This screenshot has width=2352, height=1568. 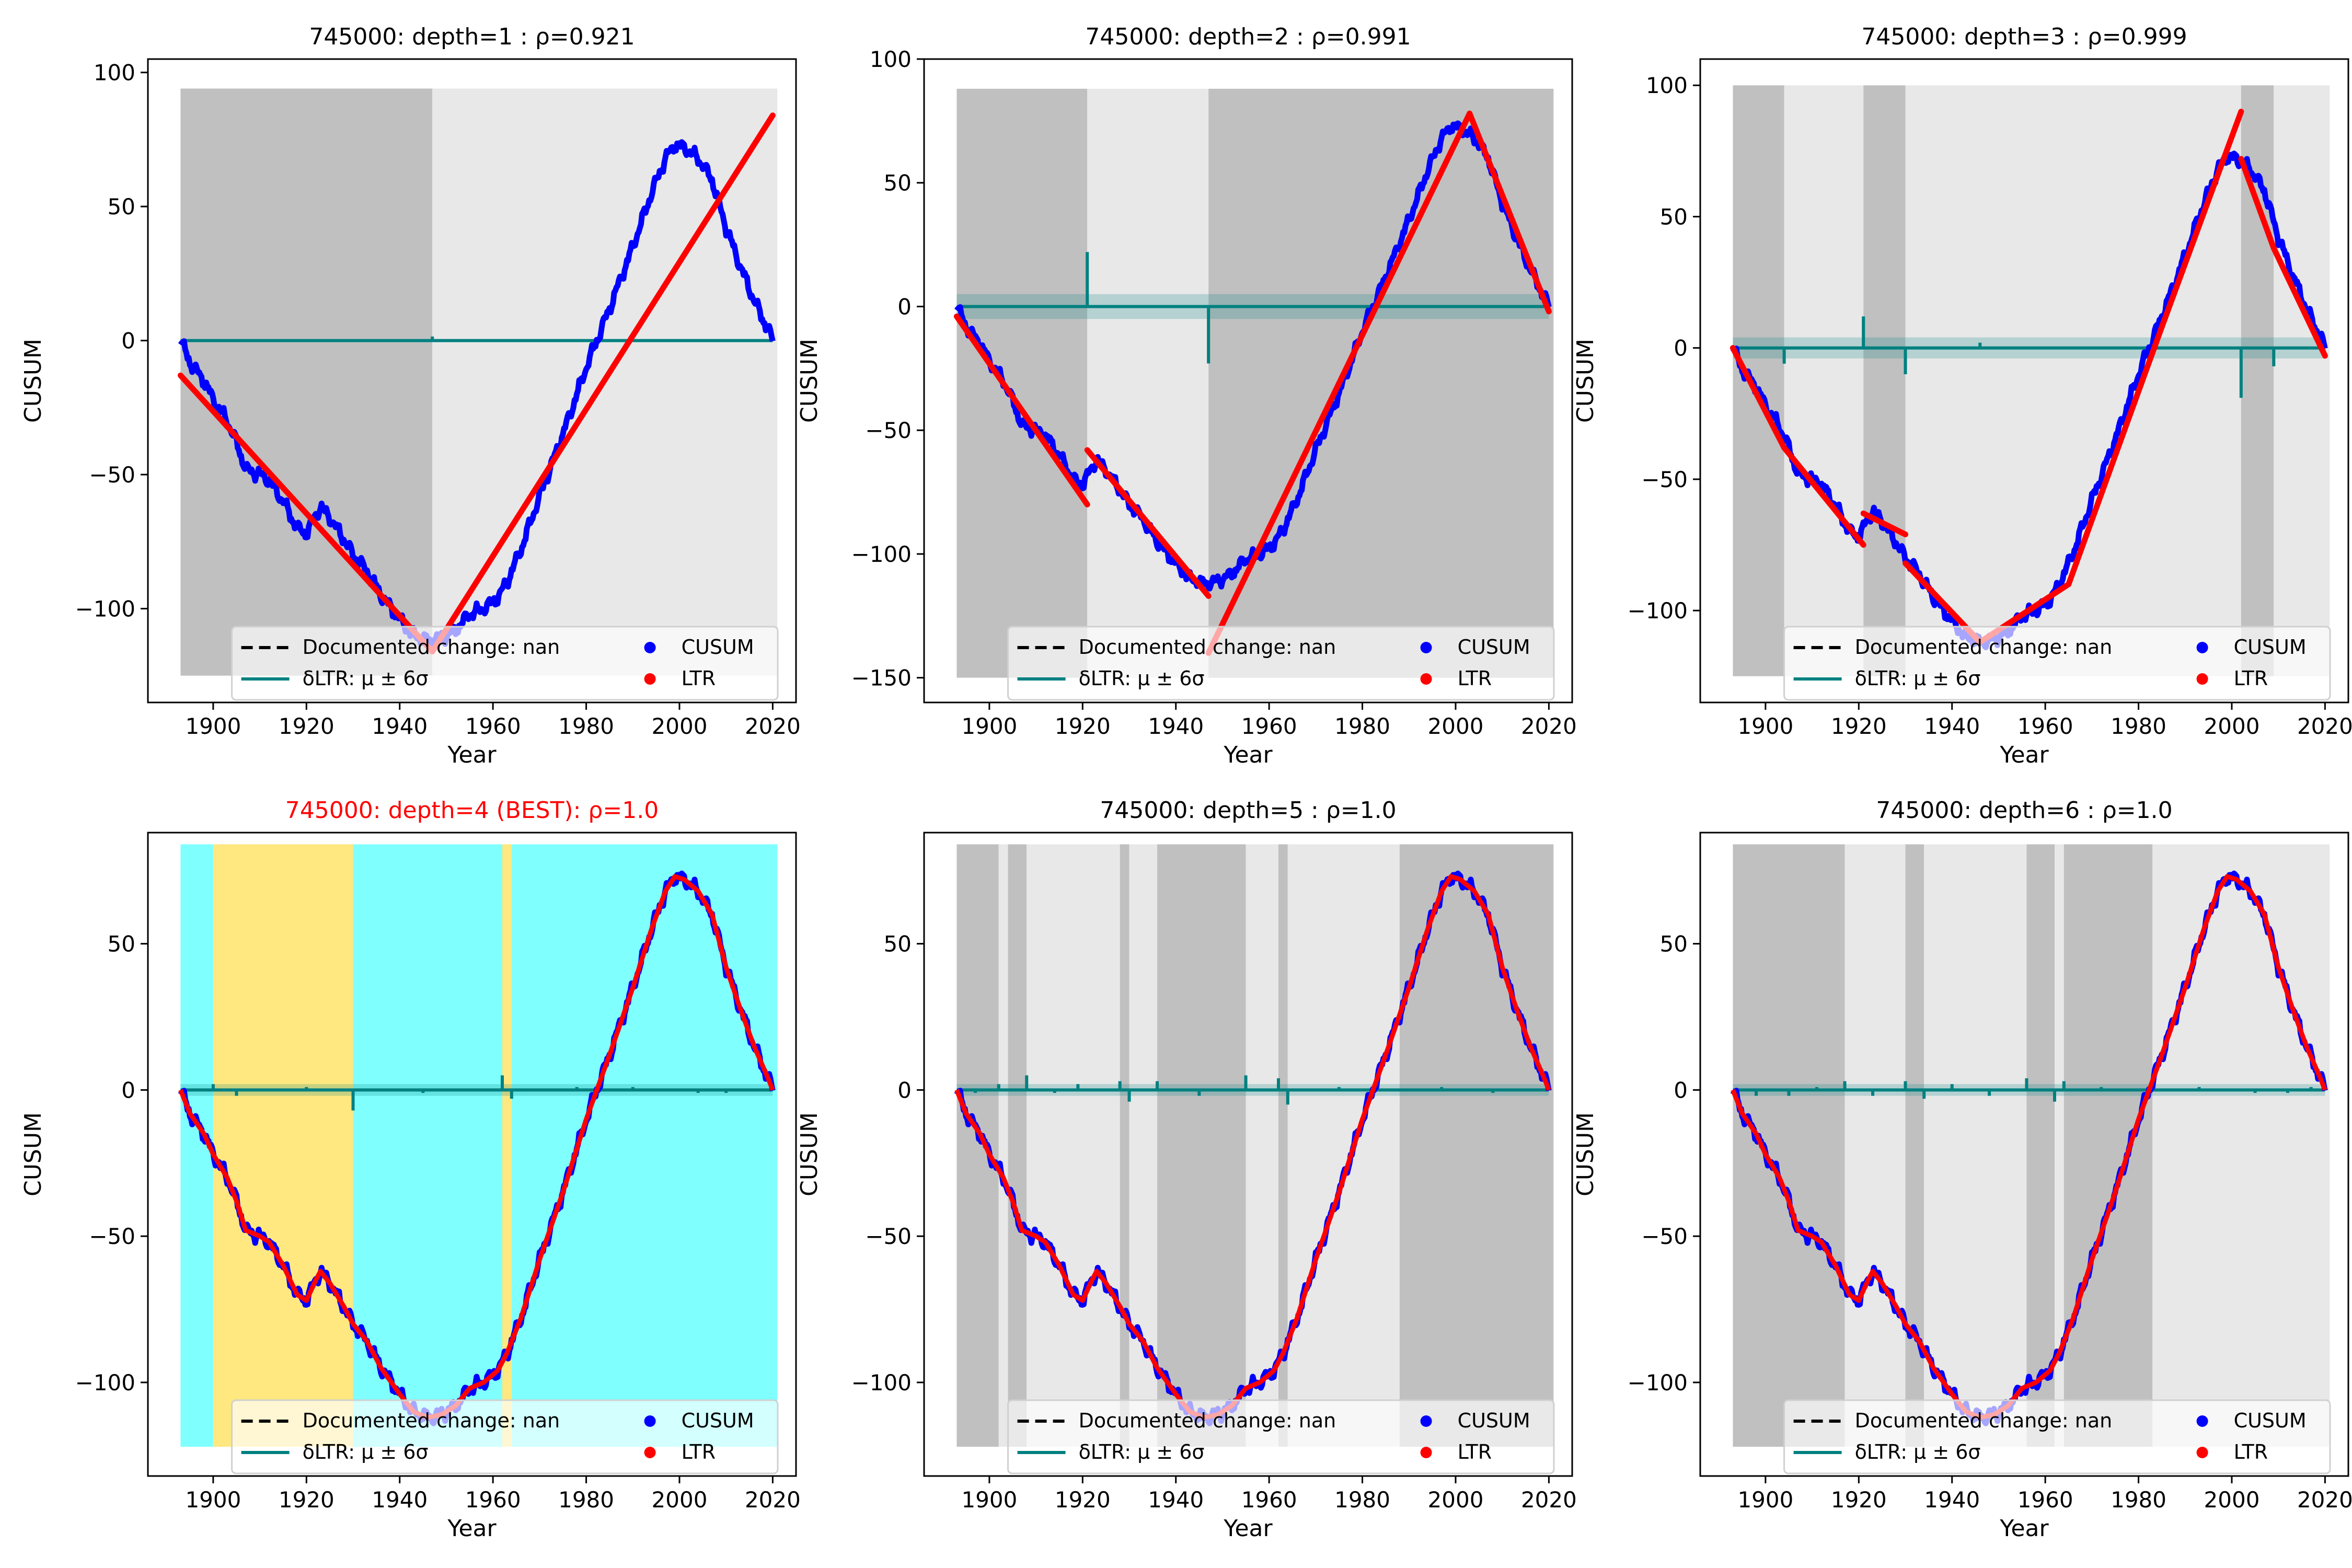 I want to click on panel-title: 745000: depth=5 : ρ=1.0, so click(x=1248, y=810).